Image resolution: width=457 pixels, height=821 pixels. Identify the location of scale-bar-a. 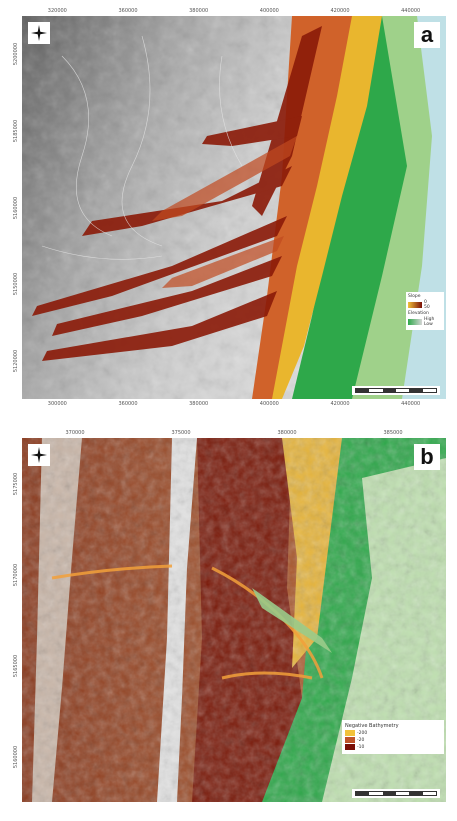
(396, 390).